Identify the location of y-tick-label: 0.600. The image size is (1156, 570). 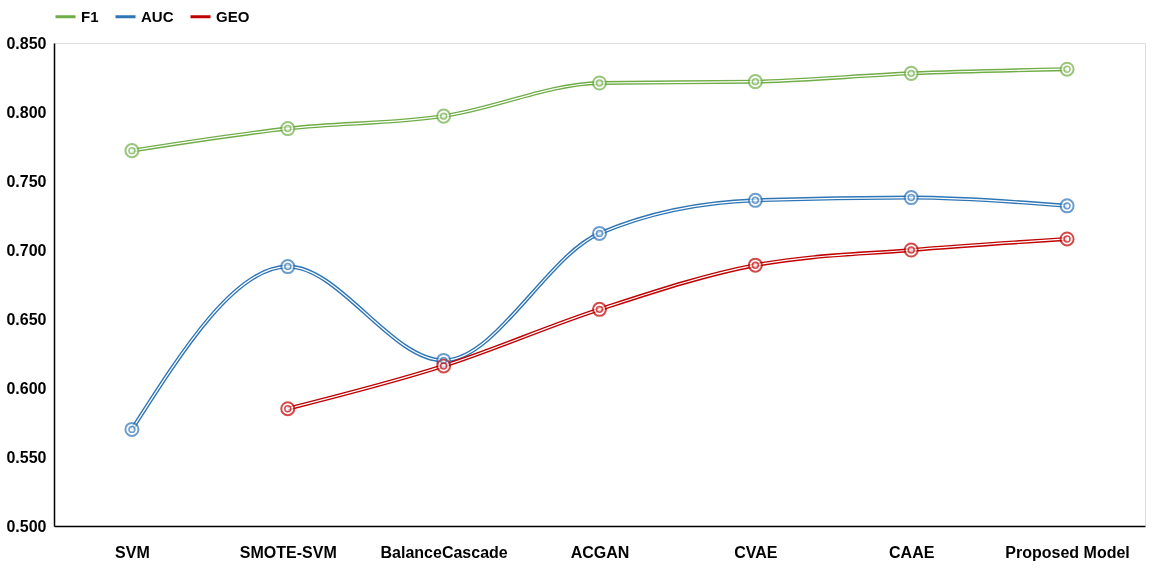
(26, 388).